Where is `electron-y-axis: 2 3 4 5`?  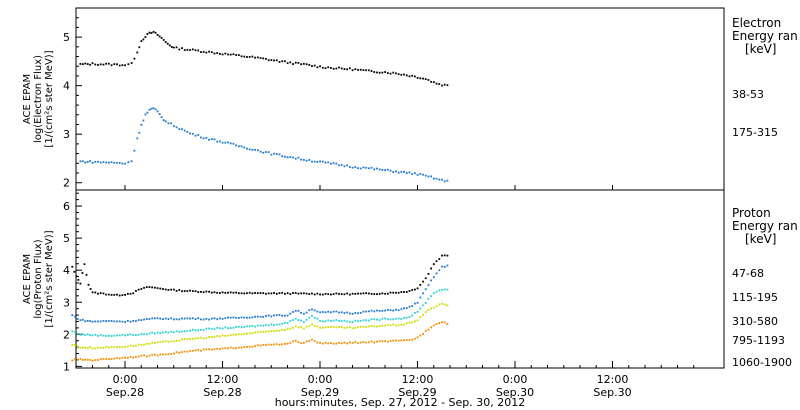
electron-y-axis: 2 3 4 5 is located at coordinates (72, 98).